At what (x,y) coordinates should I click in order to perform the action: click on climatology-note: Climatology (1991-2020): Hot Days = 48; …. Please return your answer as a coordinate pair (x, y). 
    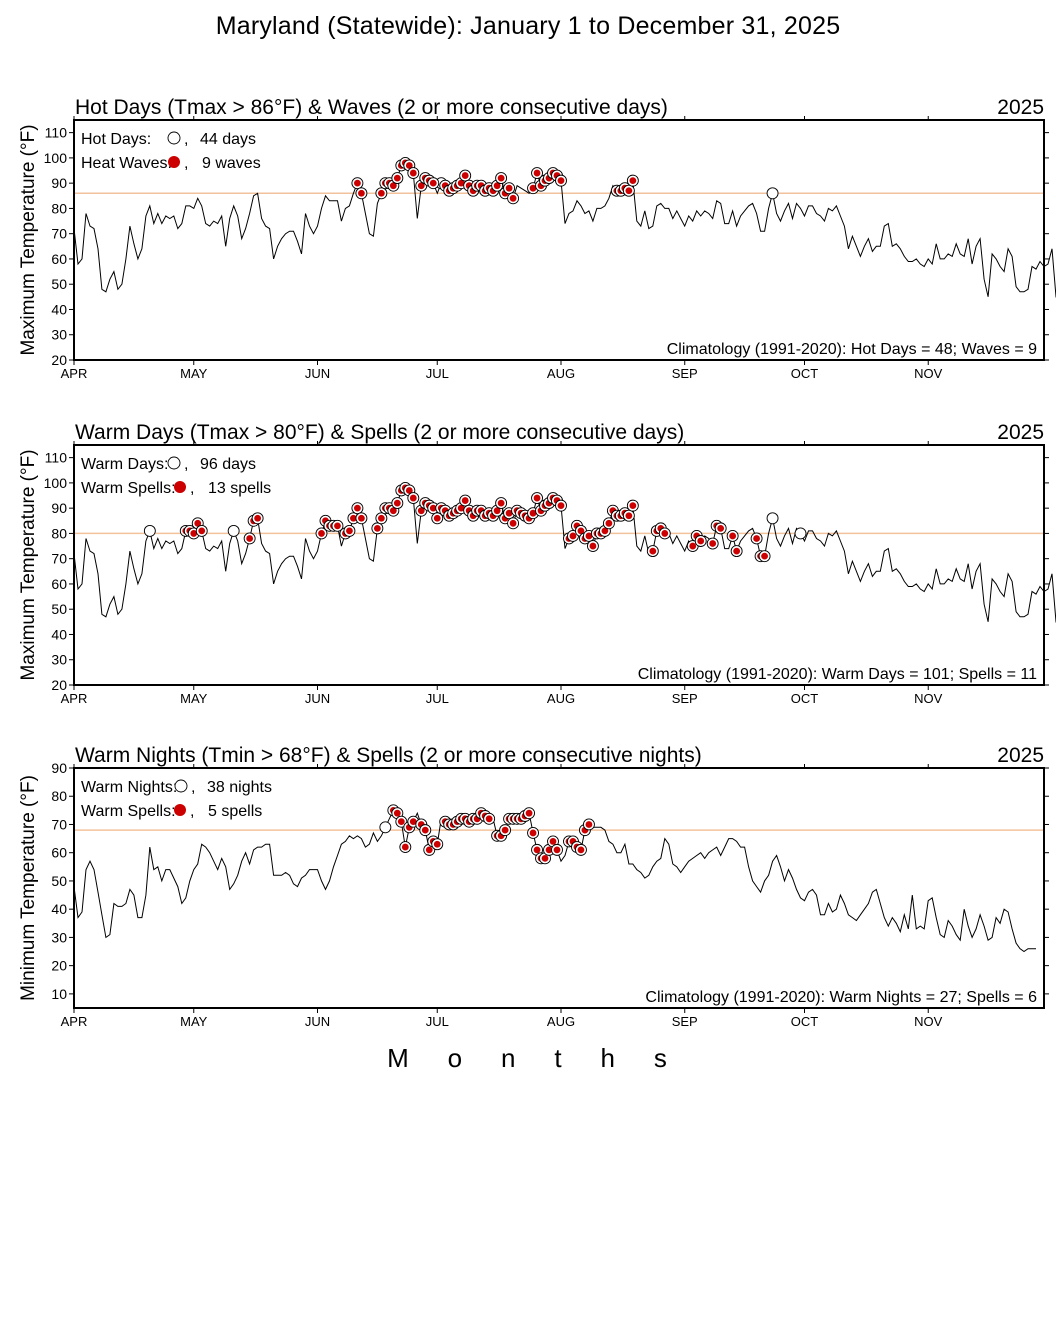
    Looking at the image, I should click on (852, 349).